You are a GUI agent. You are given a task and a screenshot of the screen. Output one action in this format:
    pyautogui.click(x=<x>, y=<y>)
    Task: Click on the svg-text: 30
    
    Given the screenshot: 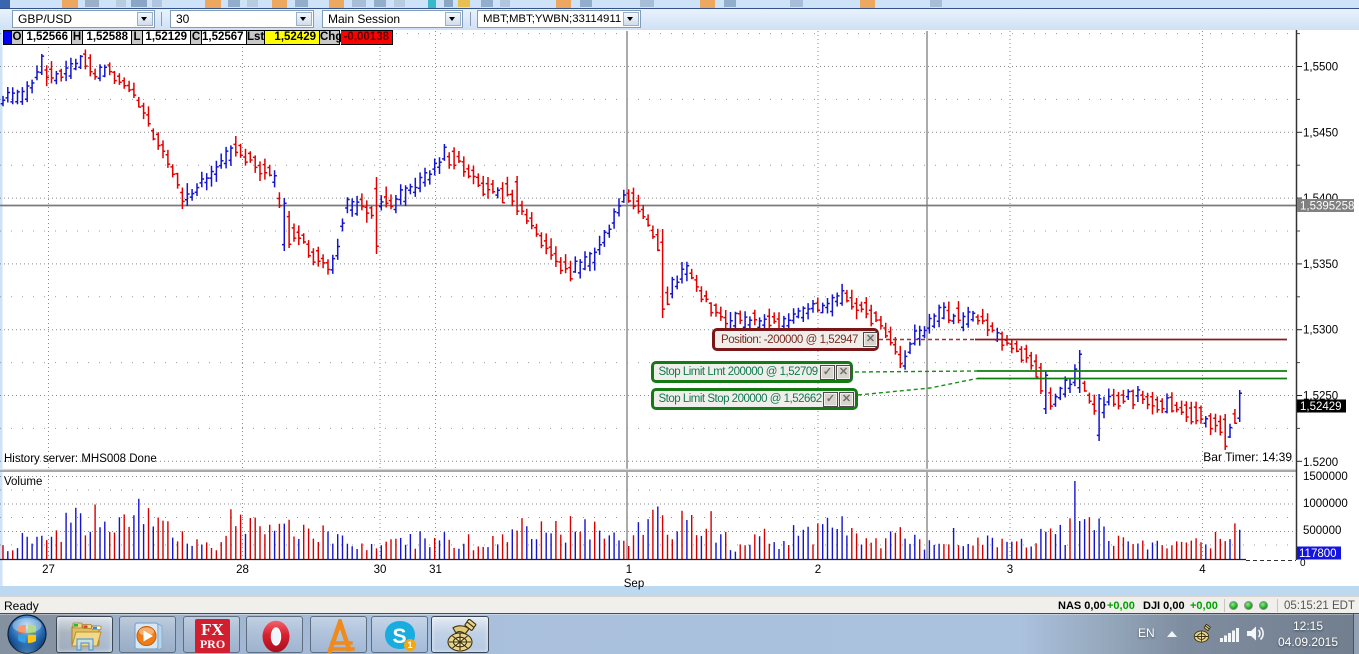 What is the action you would take?
    pyautogui.click(x=380, y=570)
    